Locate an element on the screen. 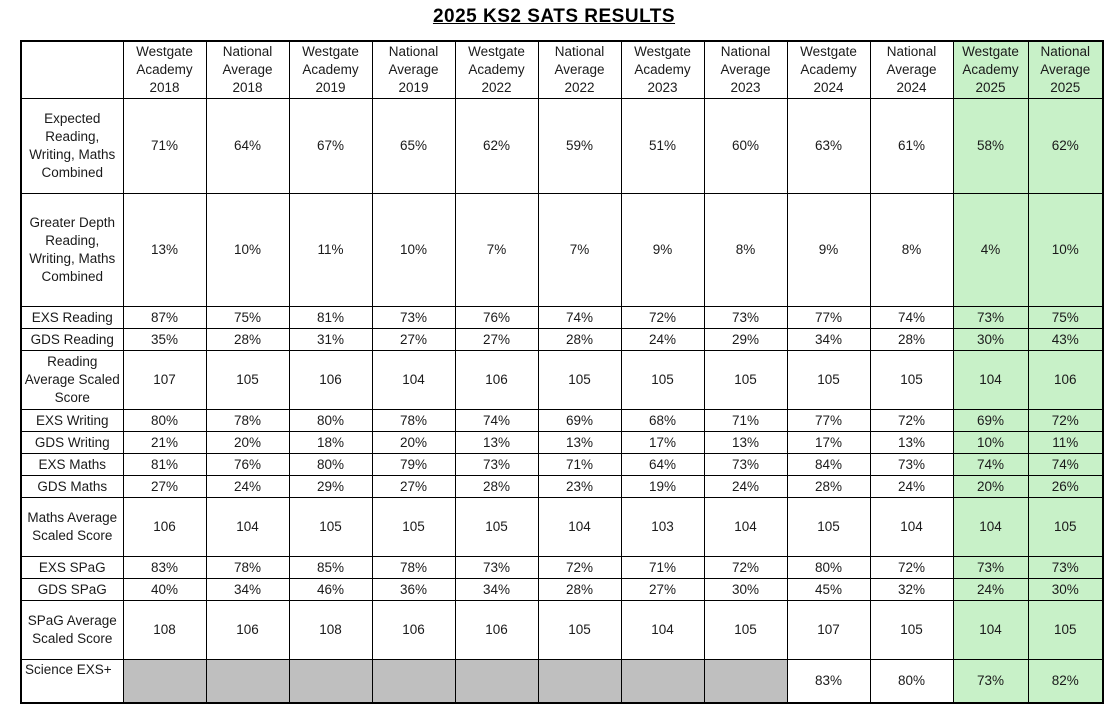  data-cell: 9% is located at coordinates (828, 250).